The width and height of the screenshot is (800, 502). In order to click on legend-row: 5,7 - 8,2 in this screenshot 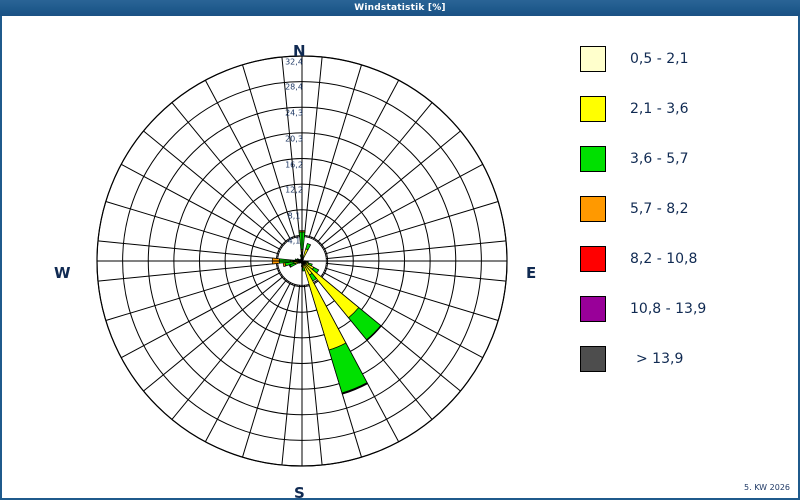, I will do `click(687, 209)`.